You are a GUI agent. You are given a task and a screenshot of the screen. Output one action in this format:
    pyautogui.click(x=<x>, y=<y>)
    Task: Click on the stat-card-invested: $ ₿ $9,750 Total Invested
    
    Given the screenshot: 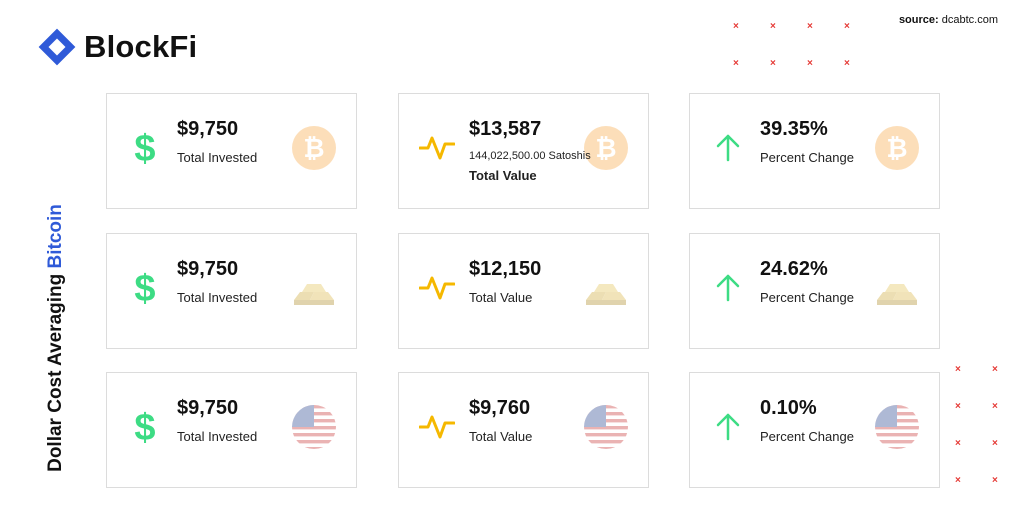 What is the action you would take?
    pyautogui.click(x=231, y=151)
    